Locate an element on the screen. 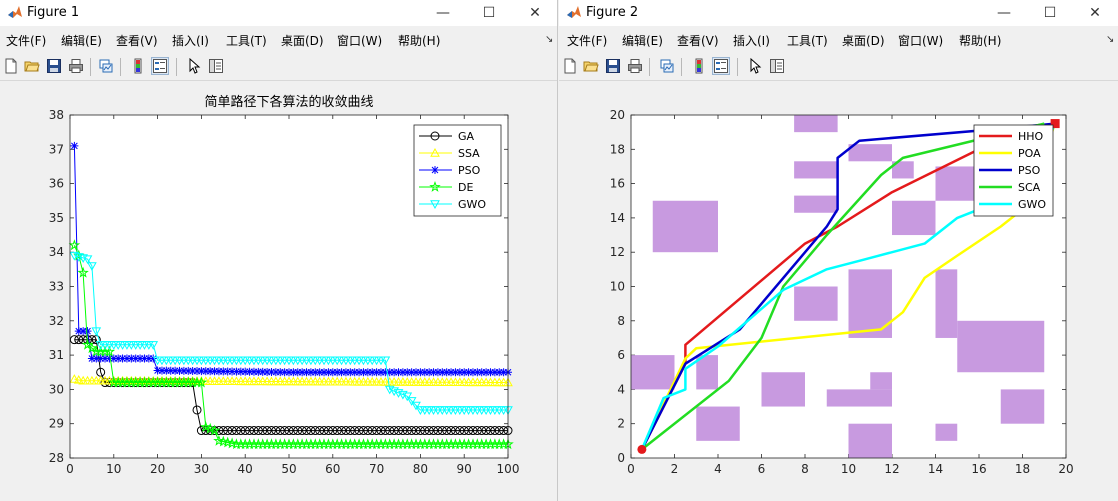  y-tick-label: 34 is located at coordinates (56, 252).